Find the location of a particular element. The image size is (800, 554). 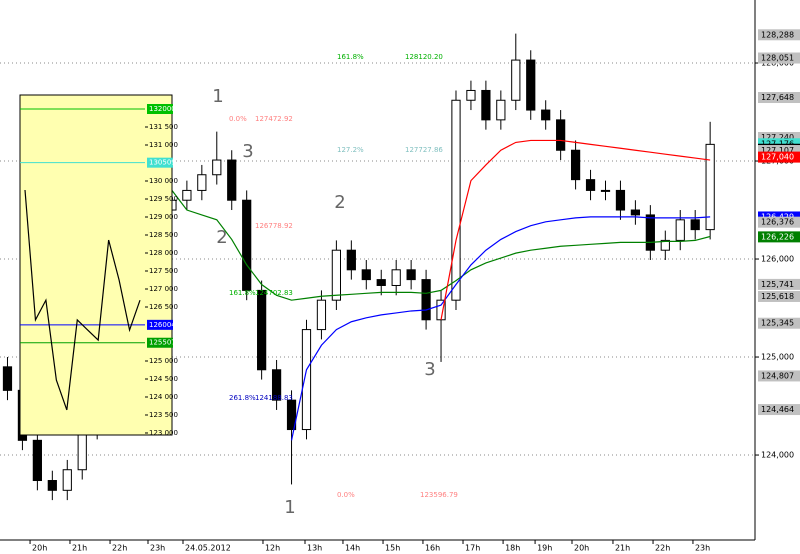

inset-y-tick-label: 131 500 is located at coordinates (163, 127).